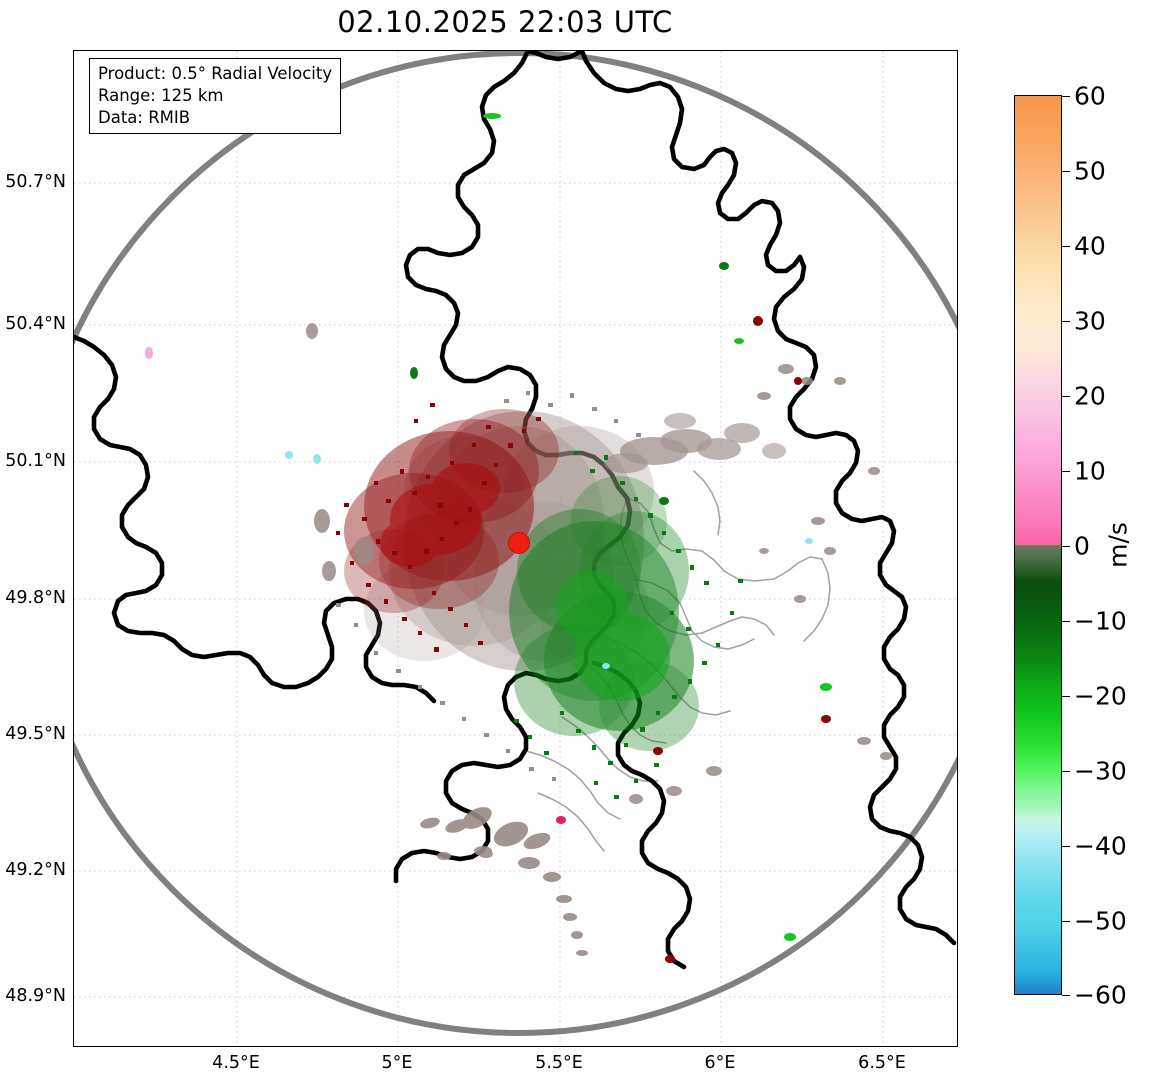 This screenshot has width=1171, height=1081. What do you see at coordinates (35, 324) in the screenshot?
I see `y-tick-label: 50.4°N` at bounding box center [35, 324].